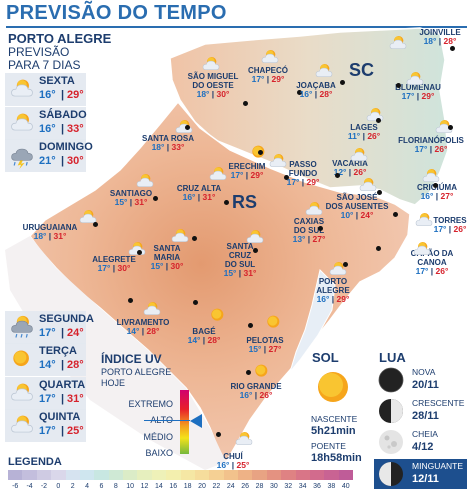 The width and height of the screenshot is (473, 500). Describe the element at coordinates (364, 127) in the screenshot. I see `city-name-line: LAGES` at that location.